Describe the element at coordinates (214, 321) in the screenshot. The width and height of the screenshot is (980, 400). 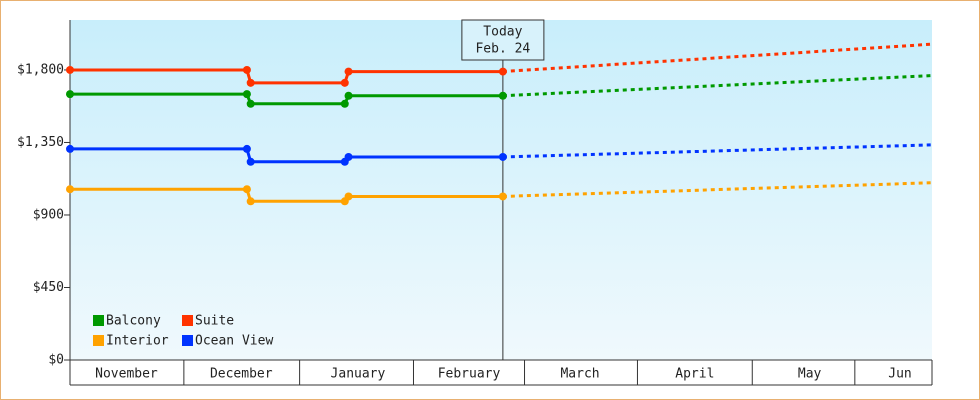
I see `legend-label: Suite` at that location.